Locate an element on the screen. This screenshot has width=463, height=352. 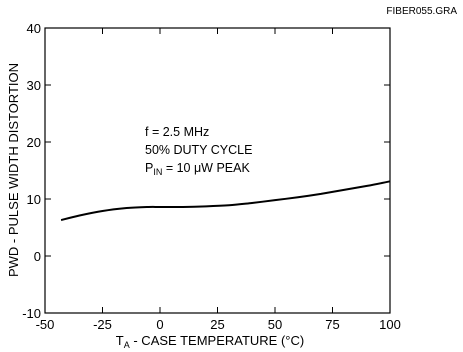
annotation-input-power-symbol: P is located at coordinates (149, 168).